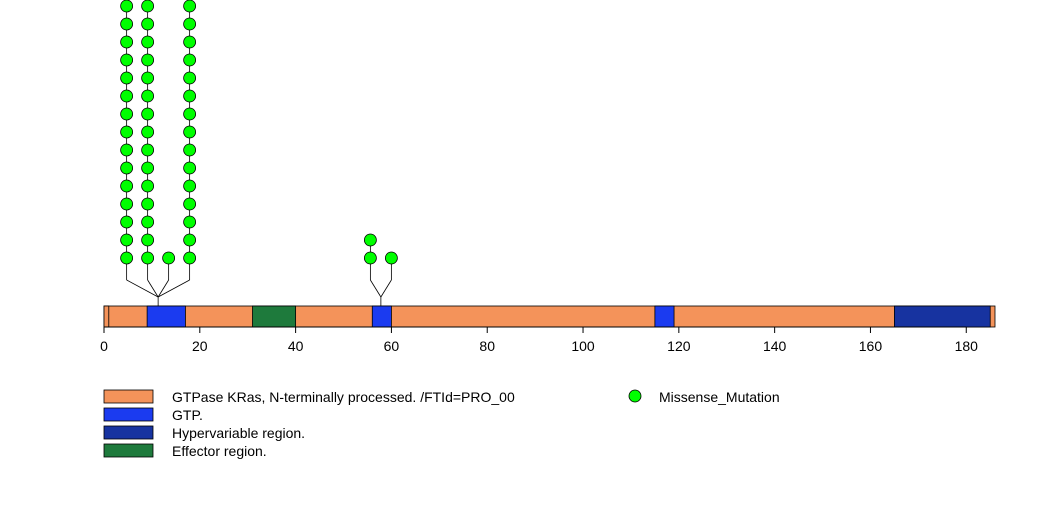 The height and width of the screenshot is (524, 1047). What do you see at coordinates (719, 397) in the screenshot?
I see `legend-mutation-label-0: Missense_Mutation` at bounding box center [719, 397].